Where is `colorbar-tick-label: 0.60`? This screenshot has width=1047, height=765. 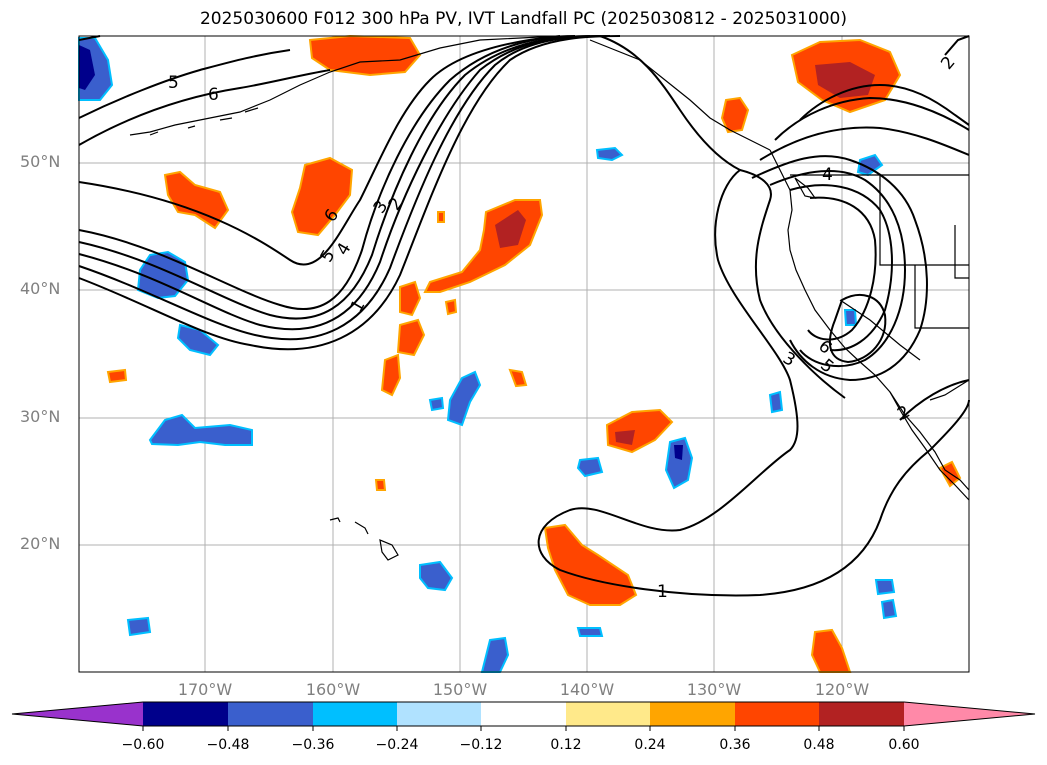 colorbar-tick-label: 0.60 is located at coordinates (904, 745).